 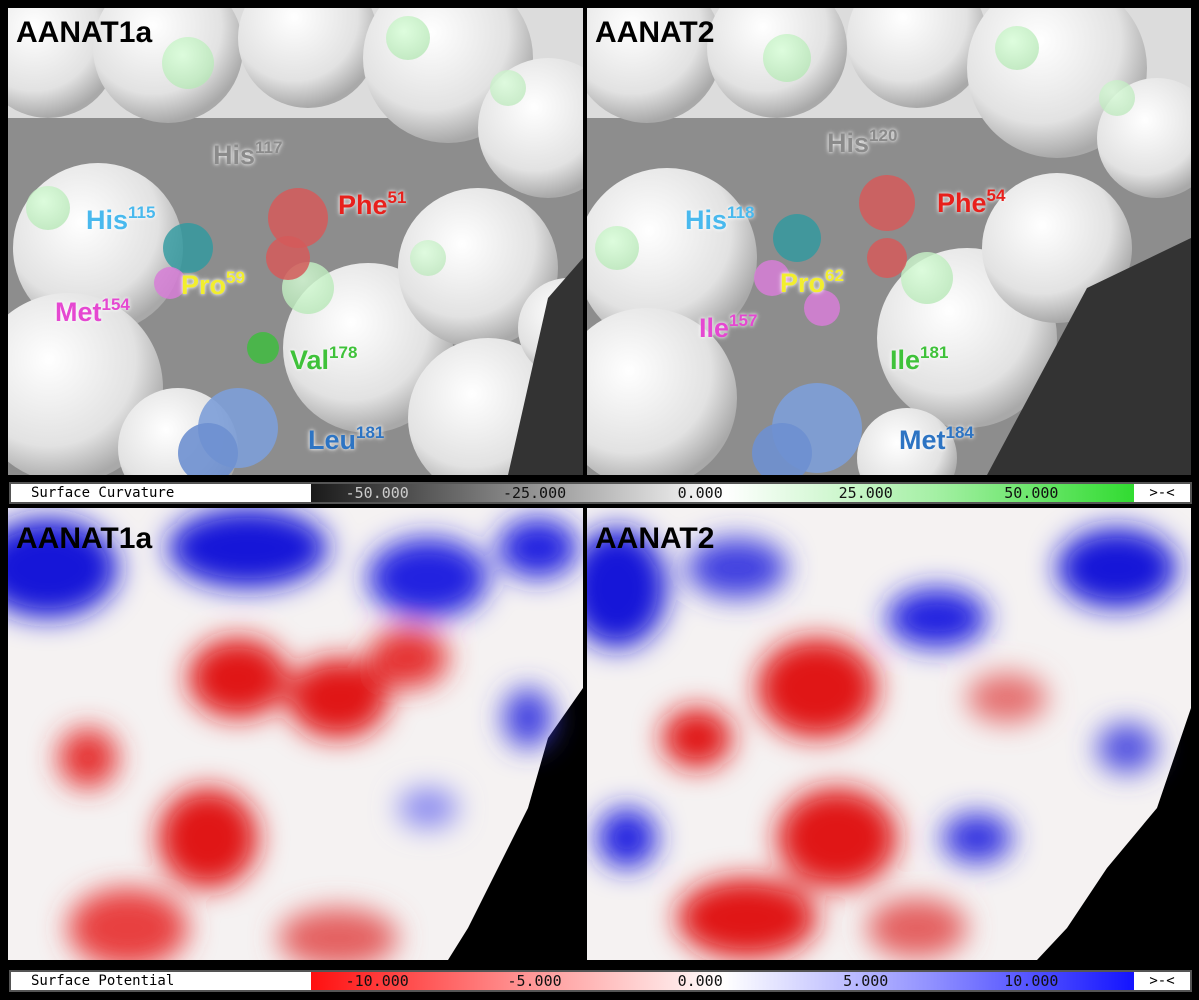 What do you see at coordinates (161, 493) in the screenshot?
I see `colorbar-label: Surface Curvature` at bounding box center [161, 493].